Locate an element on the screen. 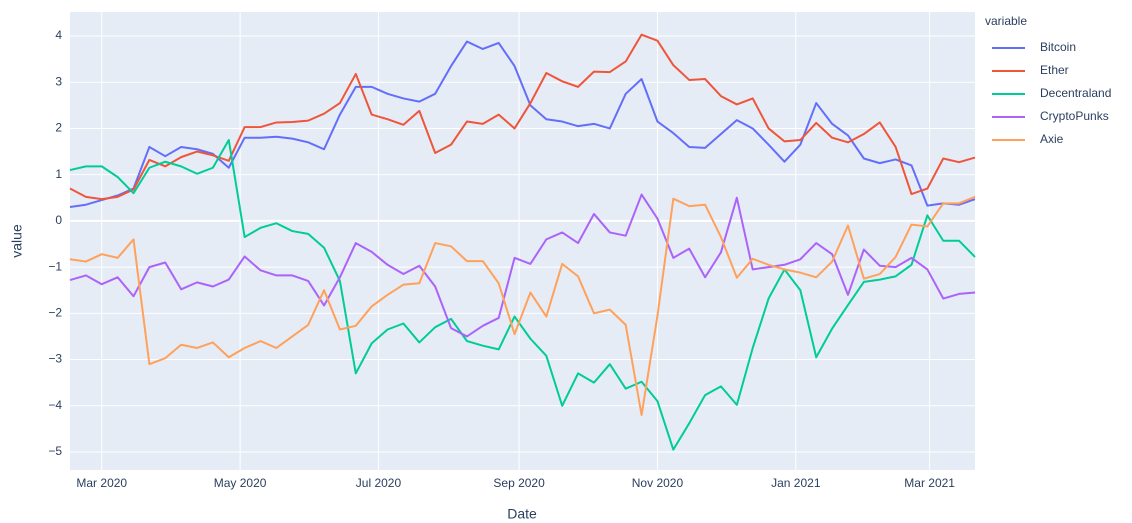 This screenshot has width=1132, height=523. y-axis-title: value is located at coordinates (17, 241).